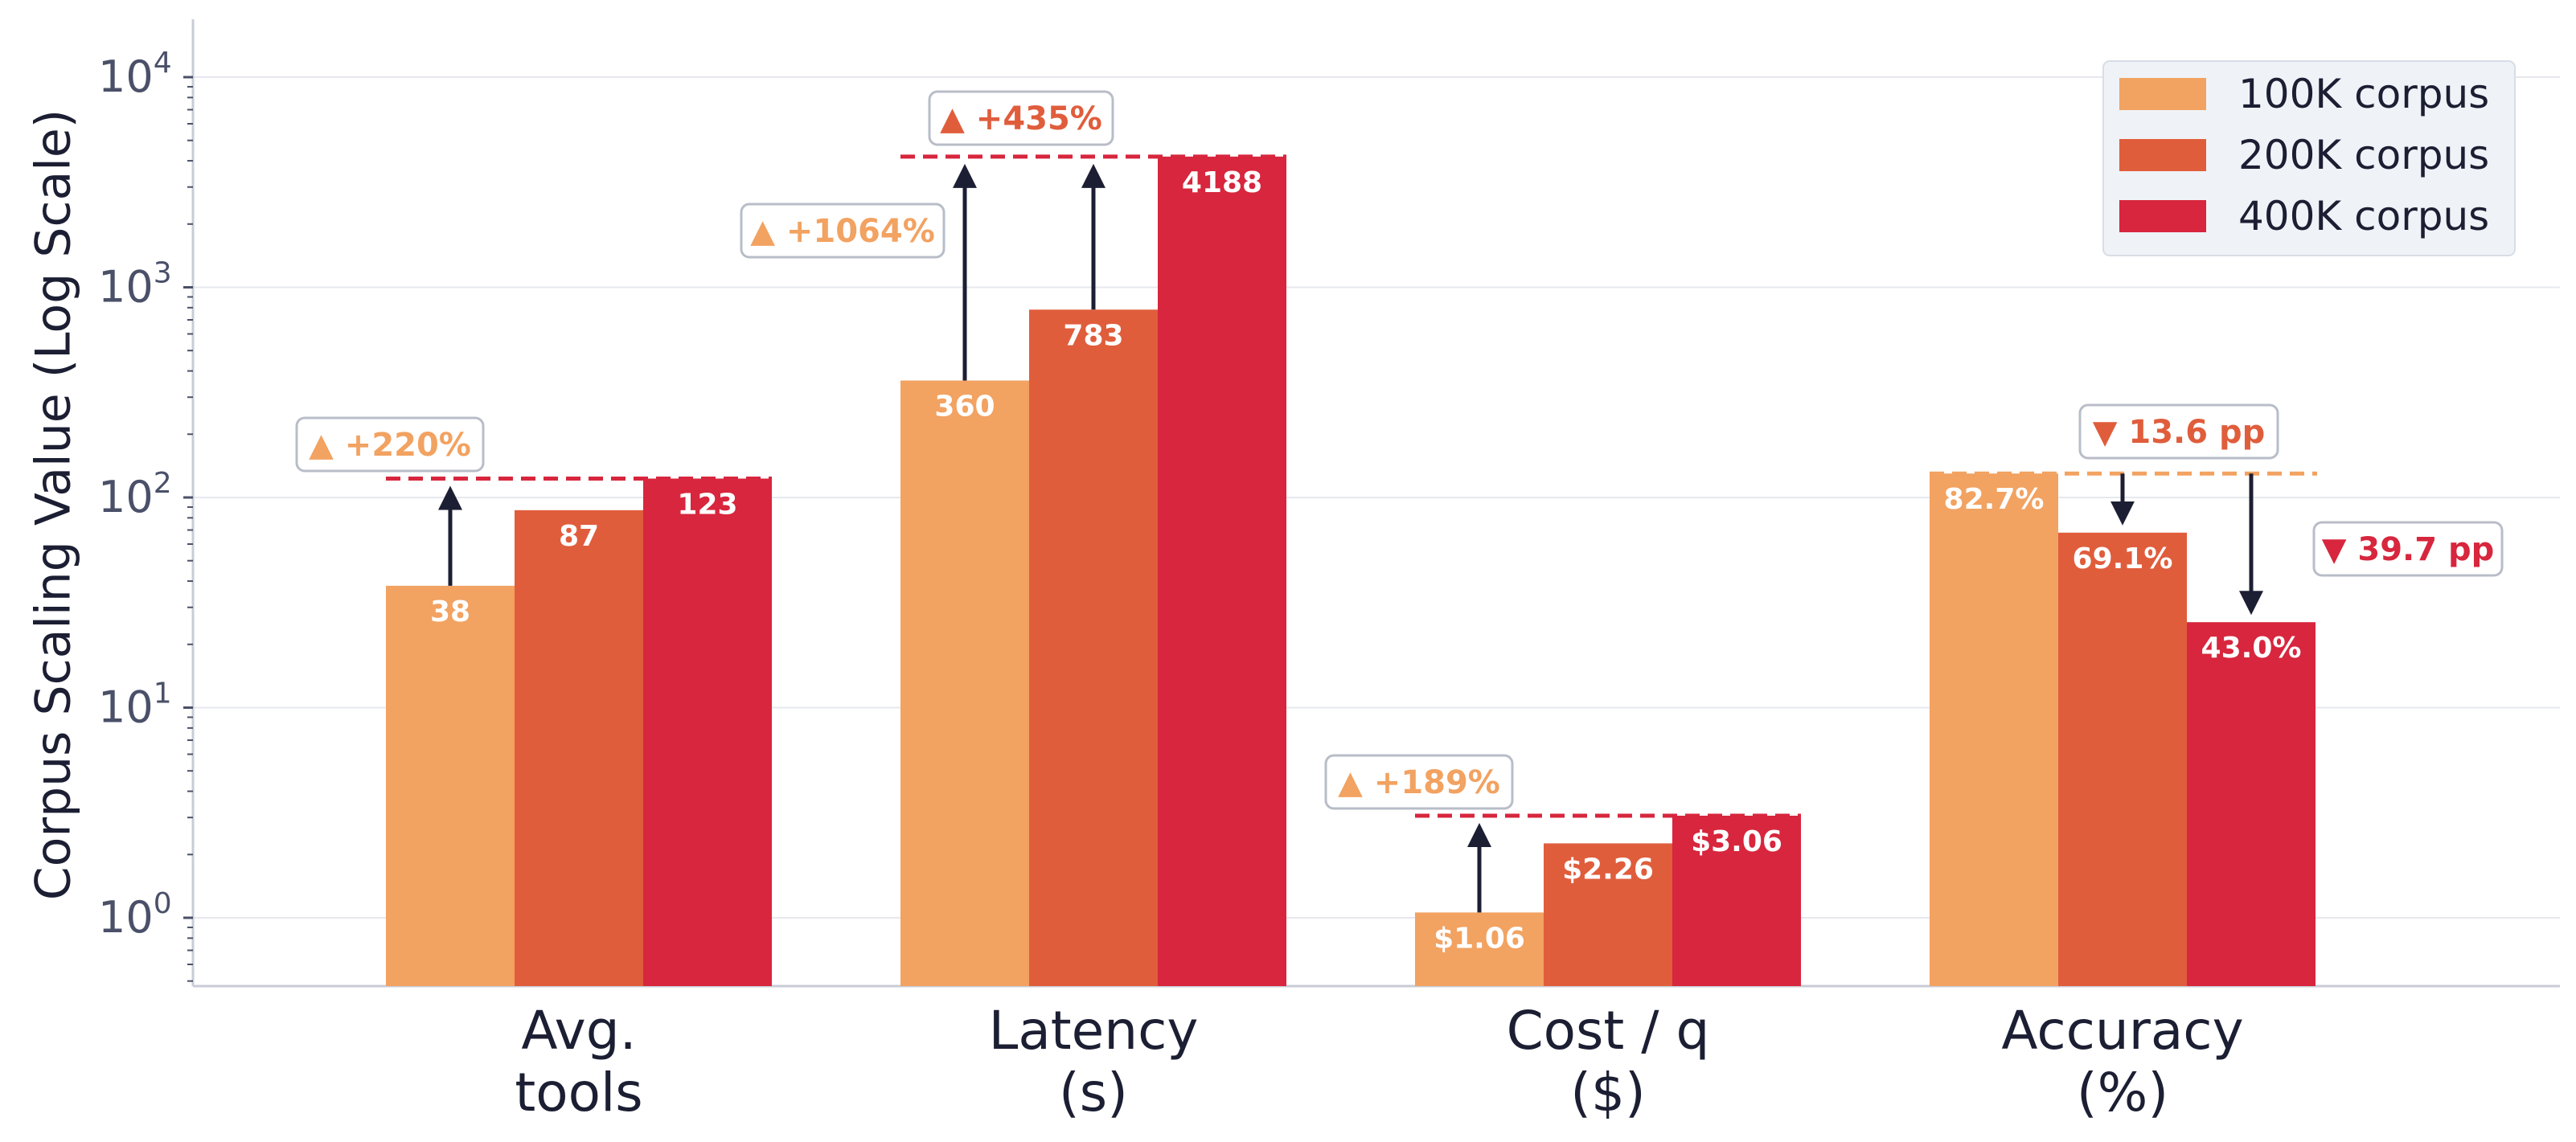  I want to click on bar-value-label: 43.0%, so click(2251, 648).